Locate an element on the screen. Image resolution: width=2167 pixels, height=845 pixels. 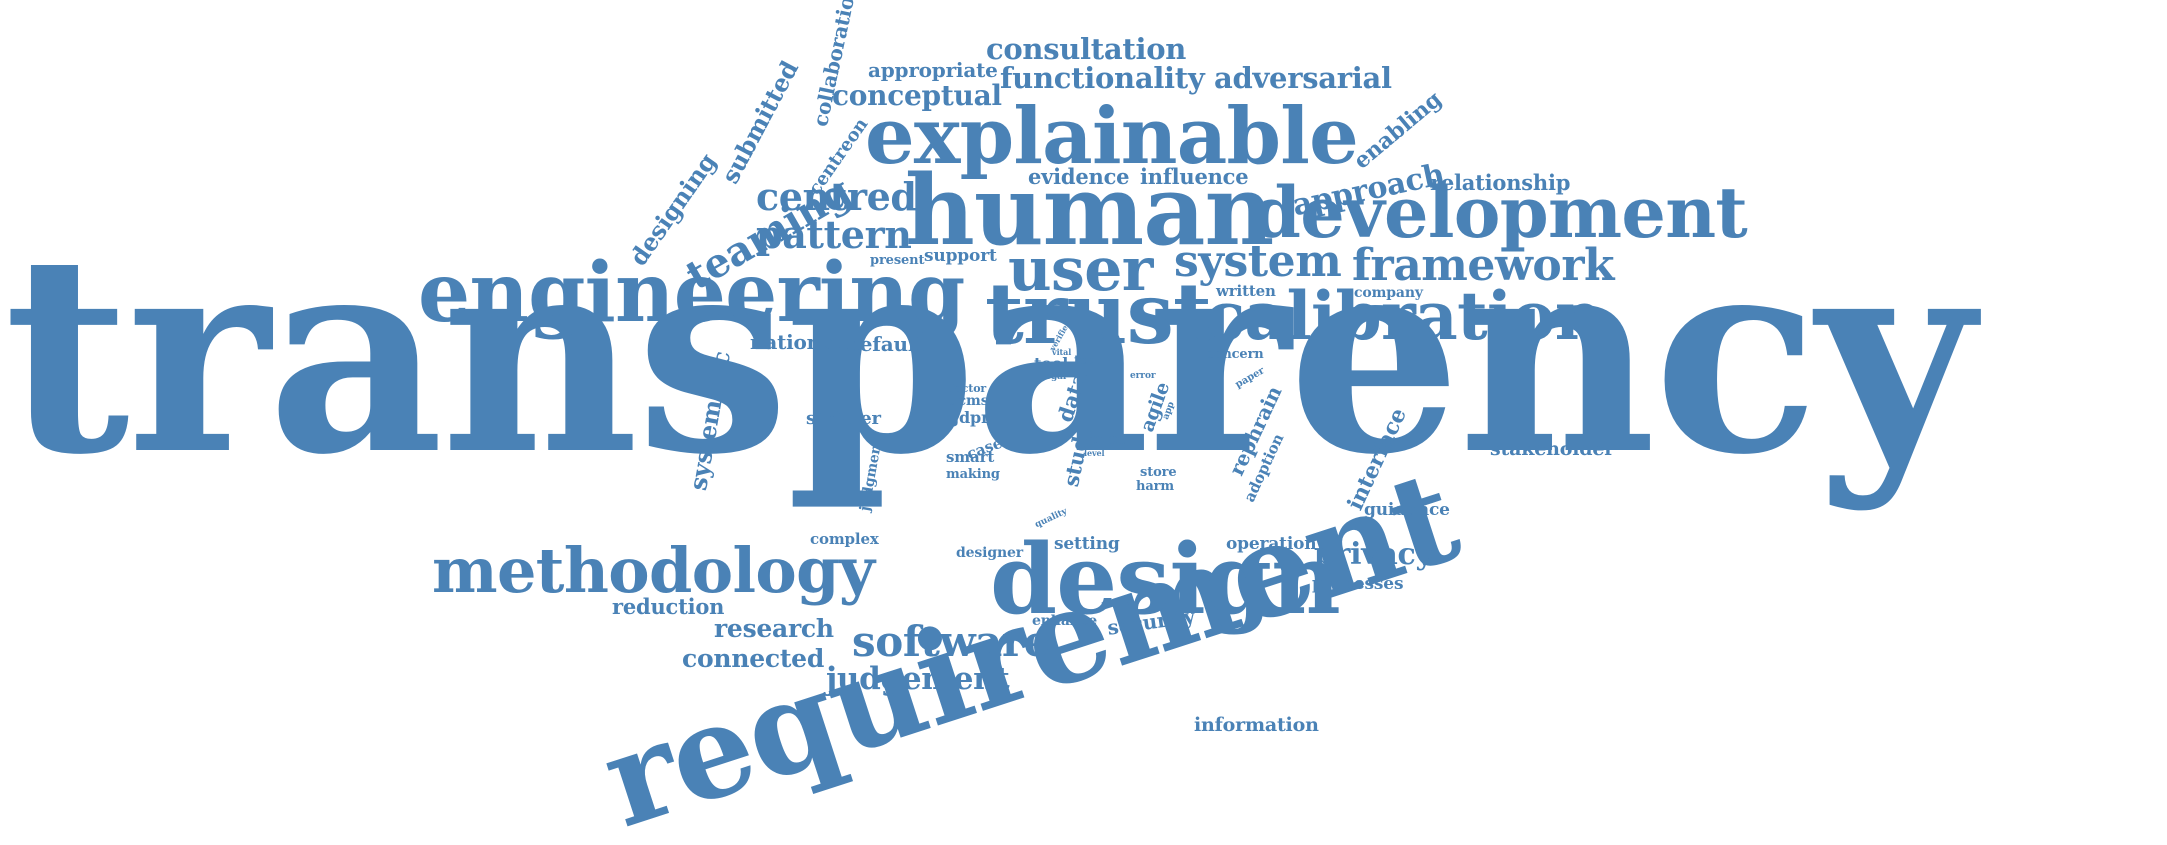
word-conceptual: conceptual is located at coordinates (917, 95).